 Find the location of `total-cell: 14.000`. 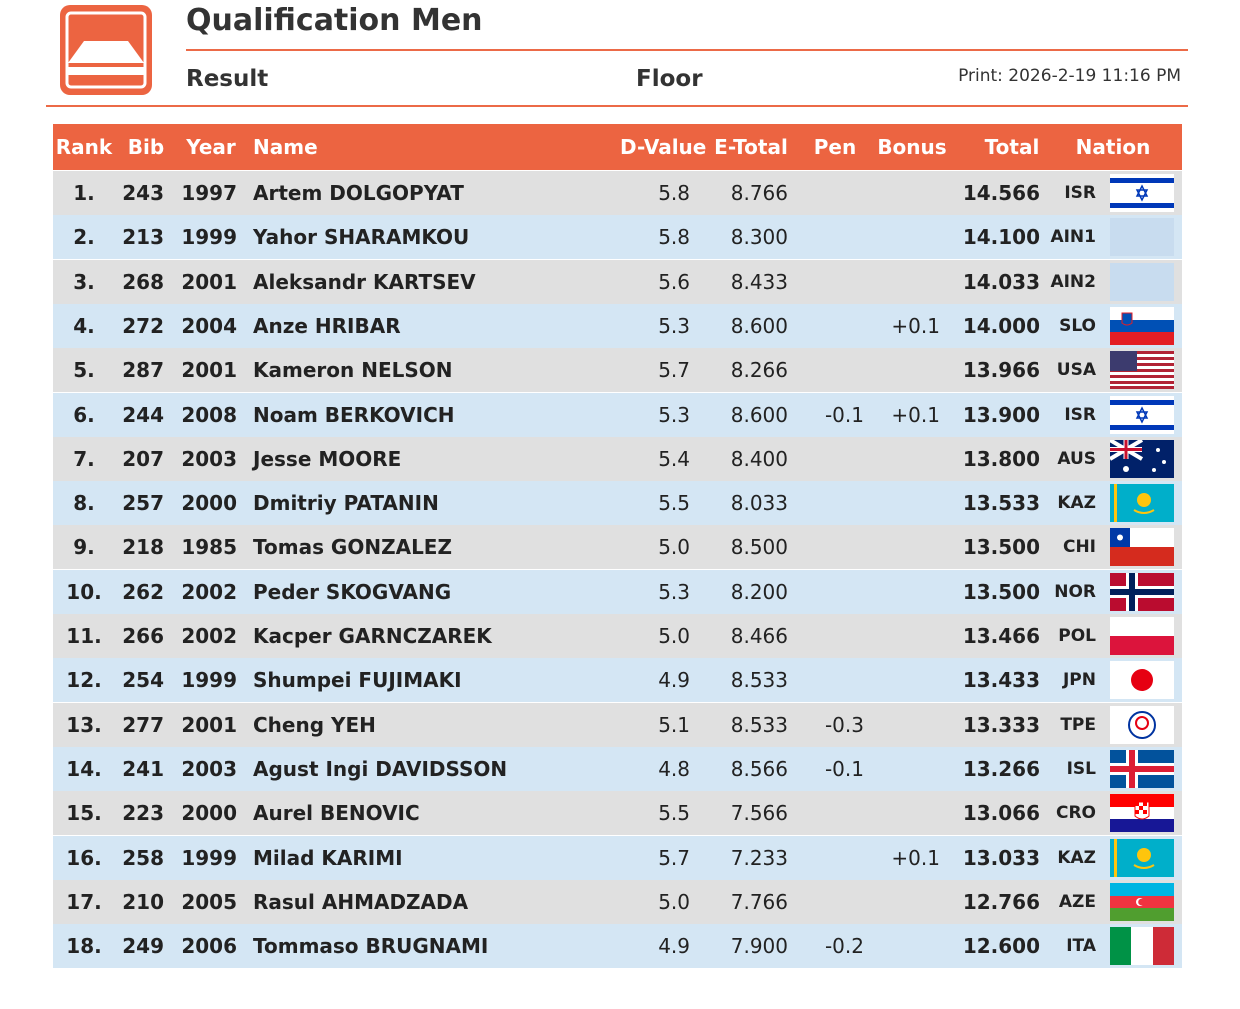

total-cell: 14.000 is located at coordinates (1001, 325).